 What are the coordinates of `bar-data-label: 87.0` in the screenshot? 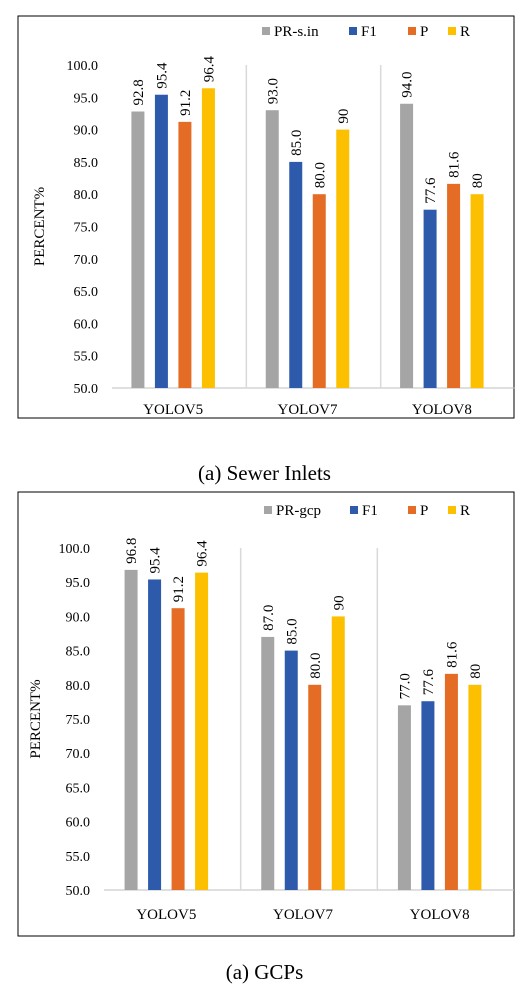 It's located at (269, 618).